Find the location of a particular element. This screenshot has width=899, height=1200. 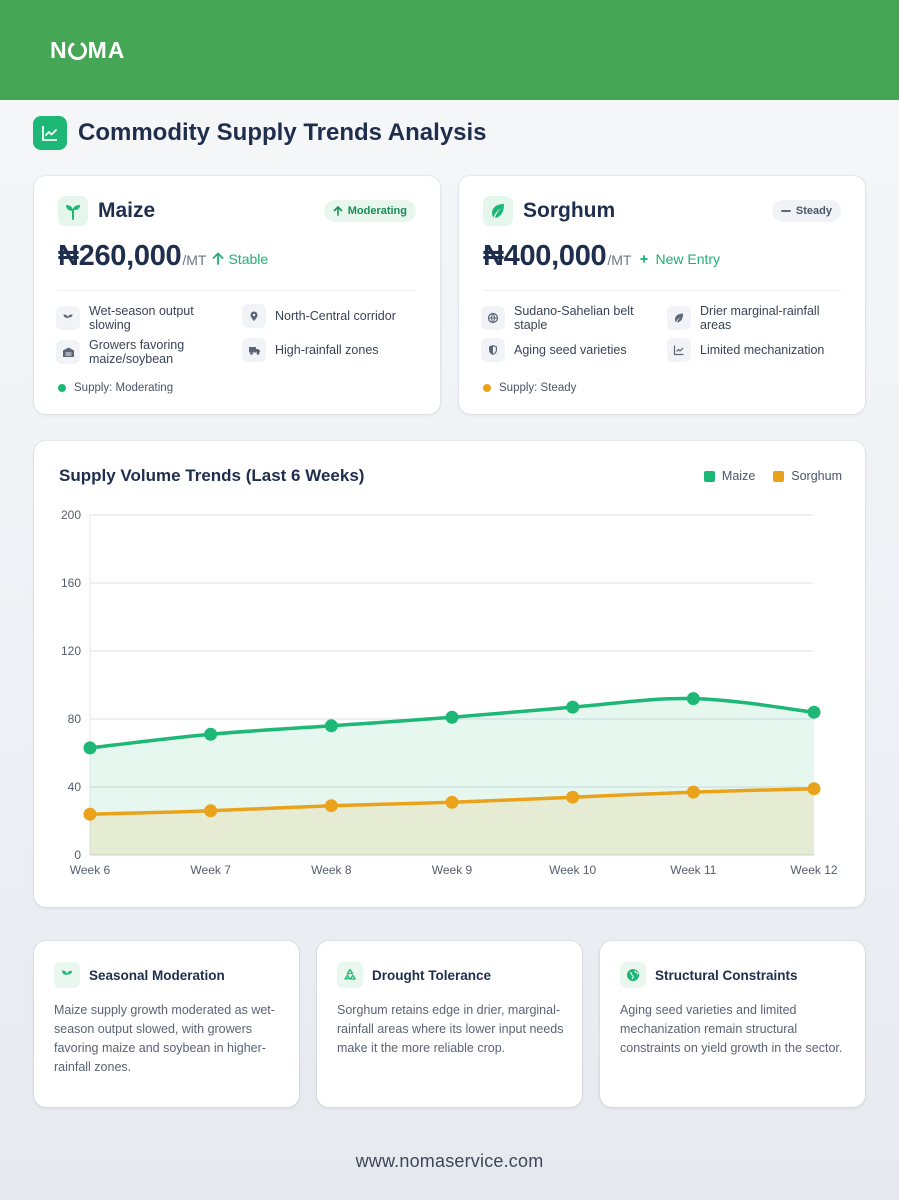

fact-text: Drier marginal-rainfall areas is located at coordinates (760, 318).